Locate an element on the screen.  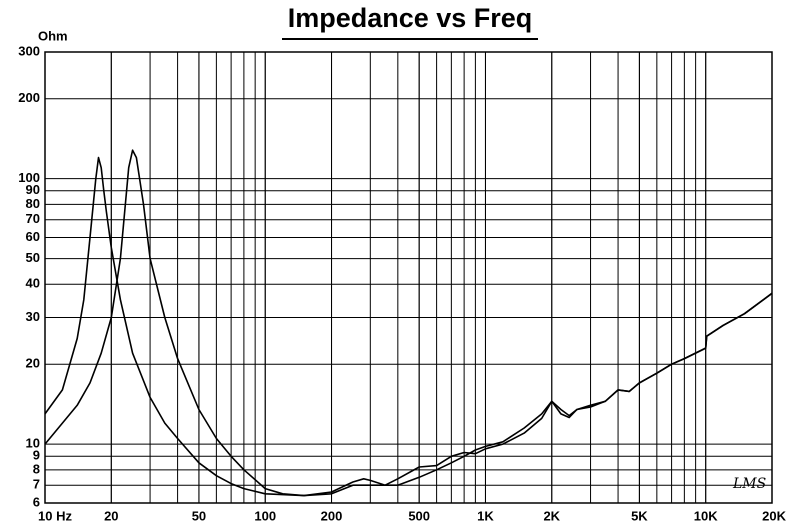
y-tick-label: 50 is located at coordinates (33, 257).